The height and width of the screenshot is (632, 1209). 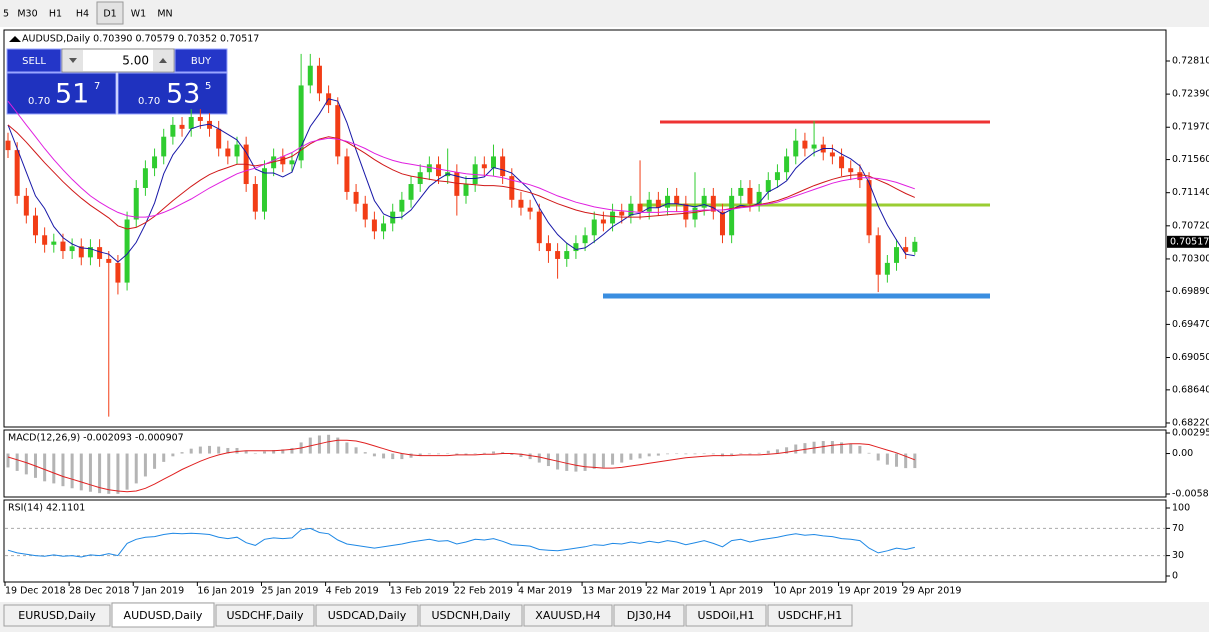 What do you see at coordinates (1190, 433) in the screenshot?
I see `y-tick-label: 0.002957` at bounding box center [1190, 433].